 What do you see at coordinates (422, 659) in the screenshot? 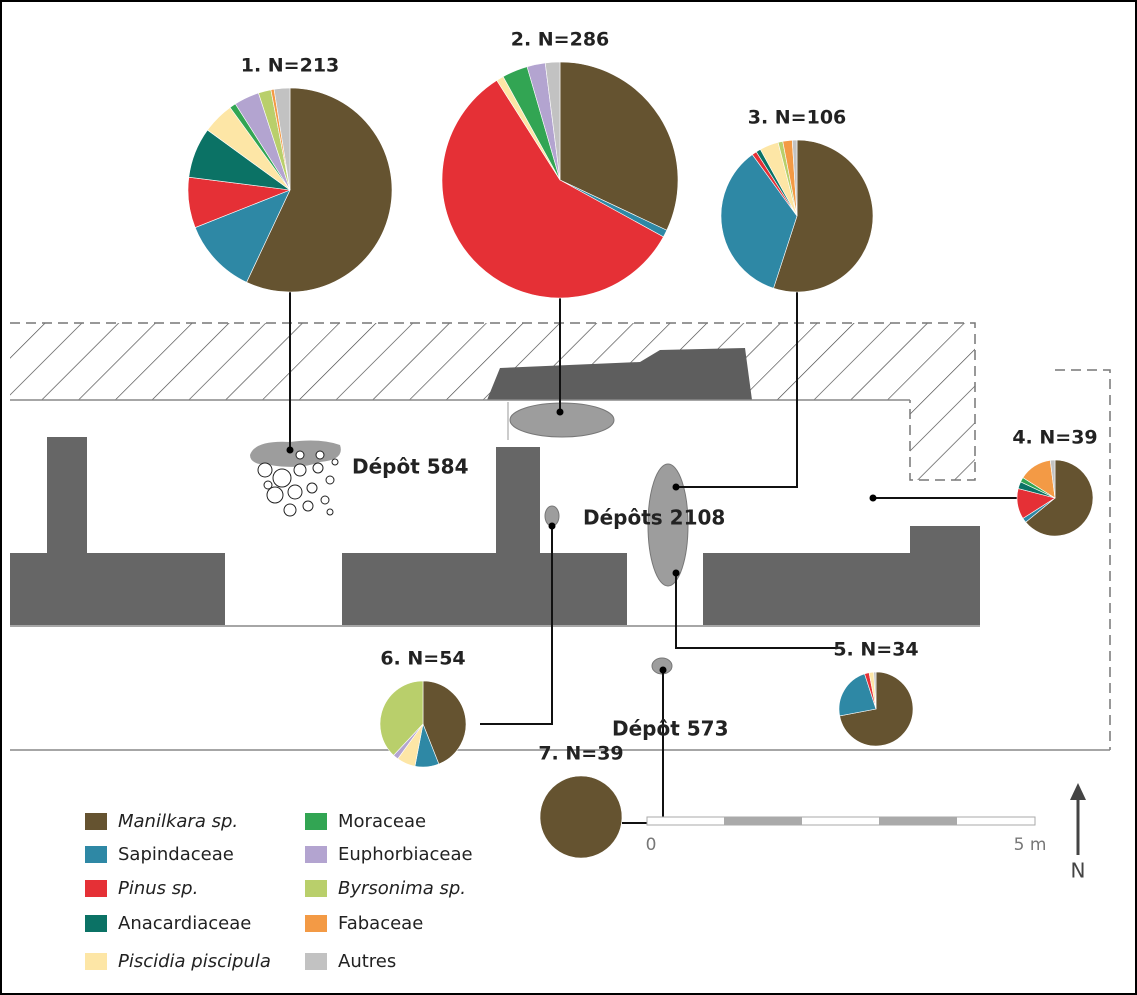
I see `pie-title: 6. N=54` at bounding box center [422, 659].